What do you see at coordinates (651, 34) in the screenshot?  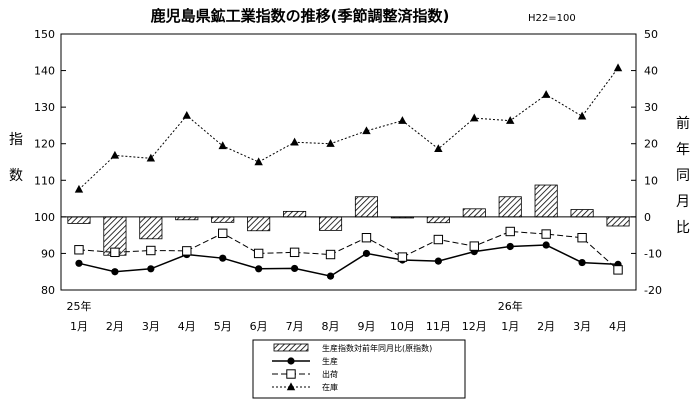 I see `y-right-tick-label: 50` at bounding box center [651, 34].